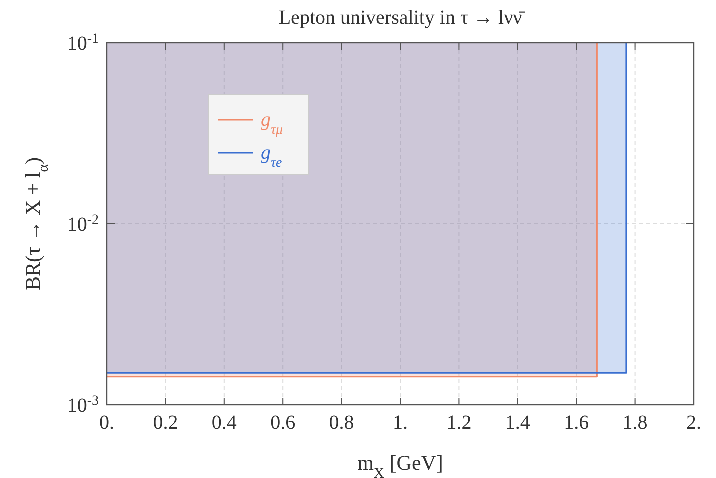 The height and width of the screenshot is (478, 716). I want to click on x-tick-label: 1., so click(400, 423).